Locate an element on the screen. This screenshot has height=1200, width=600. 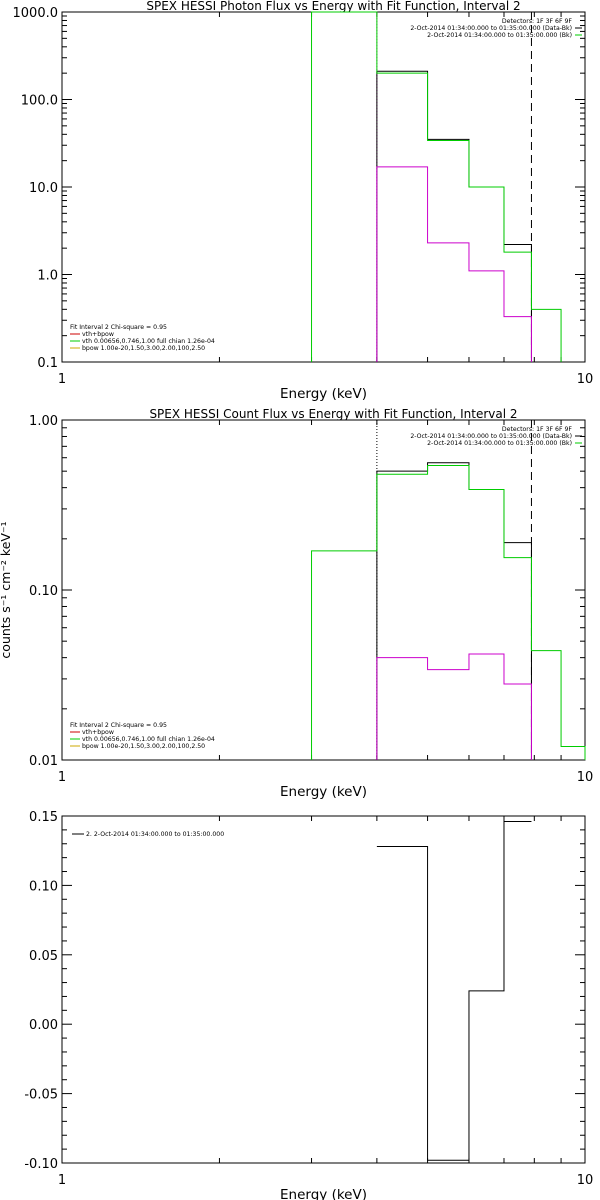
y-tick-label: 100.0 is located at coordinates (39, 101).